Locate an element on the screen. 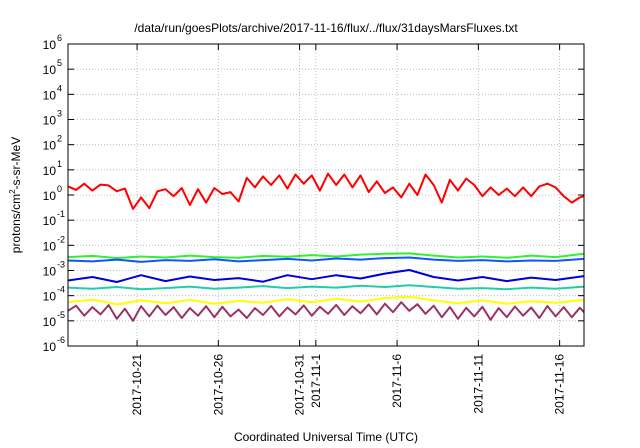 Image resolution: width=640 pixels, height=448 pixels. y-axis-label-sup: 2 is located at coordinates (12, 191).